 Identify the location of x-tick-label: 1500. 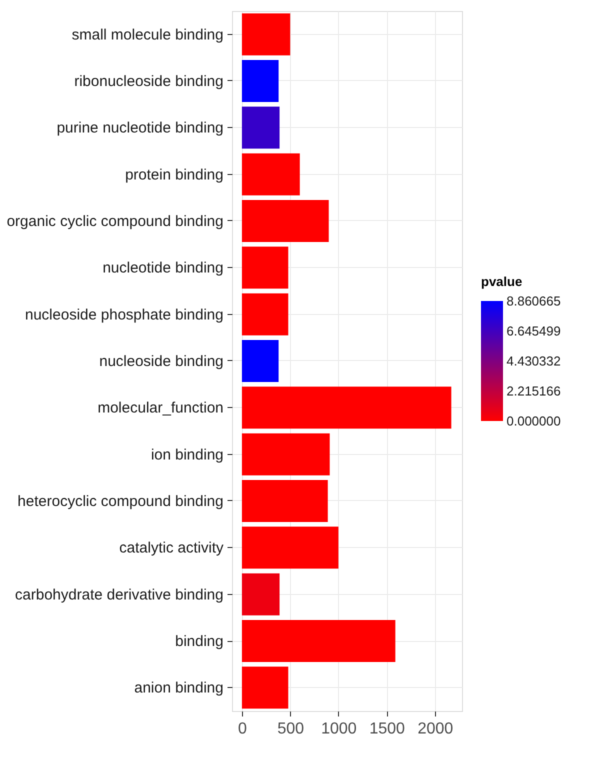
(387, 729).